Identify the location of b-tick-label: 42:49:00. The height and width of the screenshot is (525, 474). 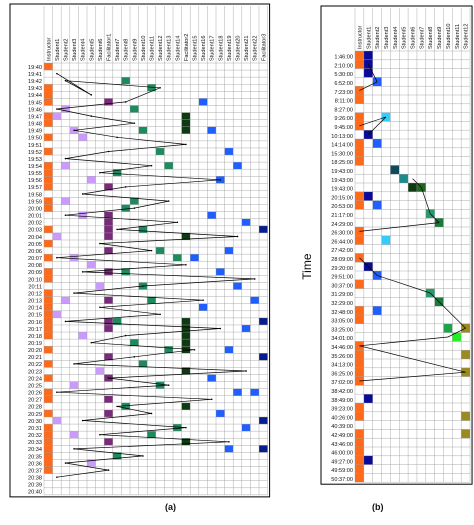
(342, 436).